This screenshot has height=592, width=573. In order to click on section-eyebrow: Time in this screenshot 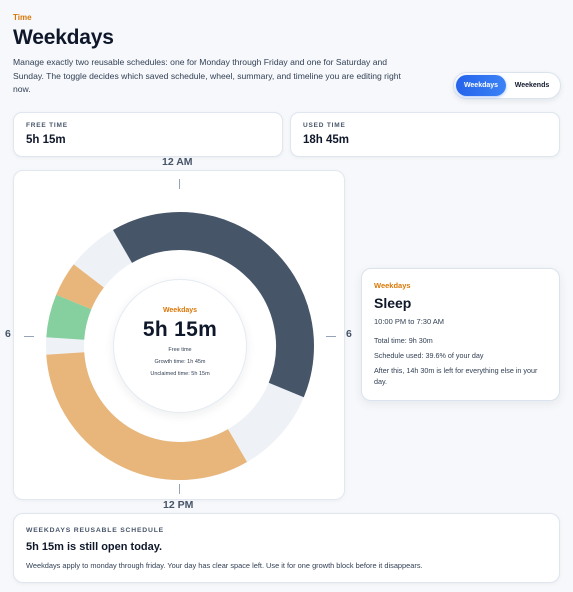, I will do `click(22, 17)`.